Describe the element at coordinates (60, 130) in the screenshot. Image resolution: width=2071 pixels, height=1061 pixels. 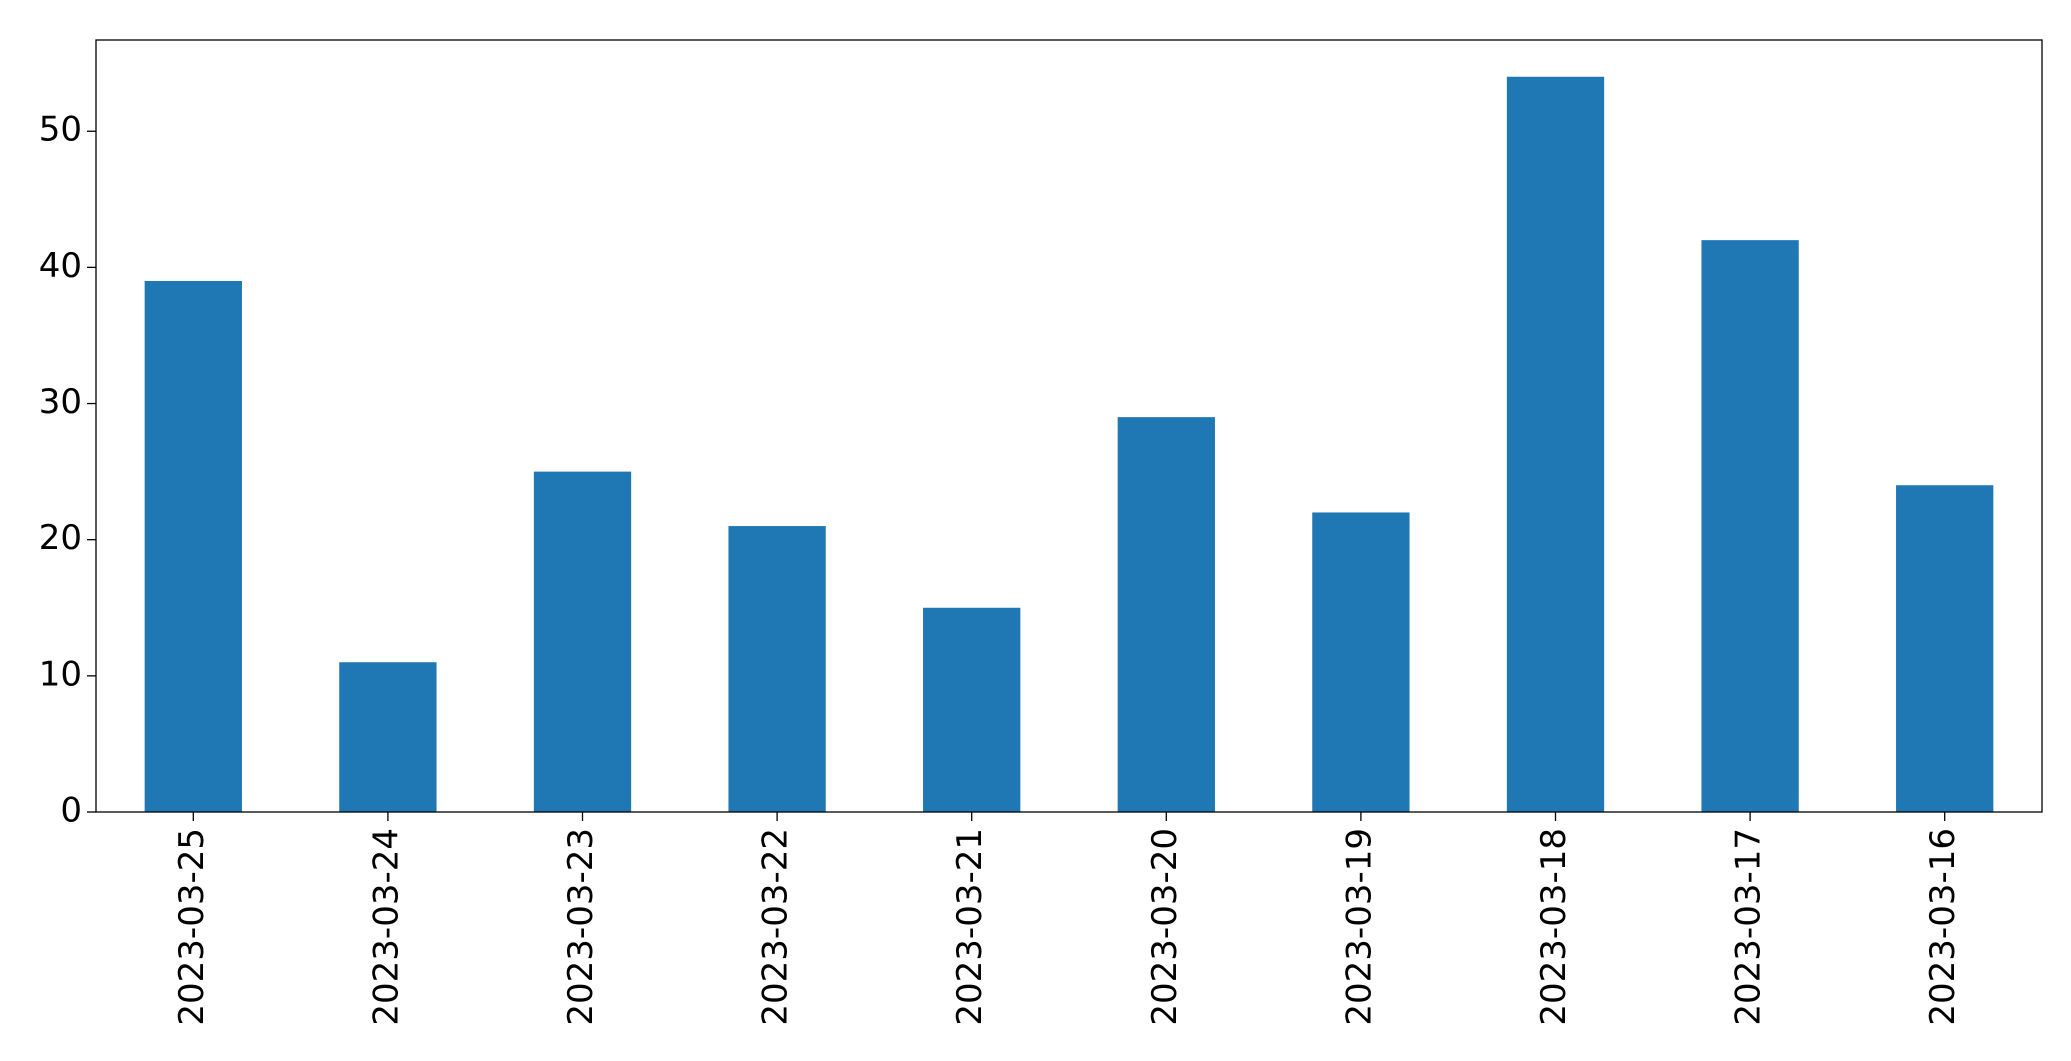
I see `y-tick-label: 50` at that location.